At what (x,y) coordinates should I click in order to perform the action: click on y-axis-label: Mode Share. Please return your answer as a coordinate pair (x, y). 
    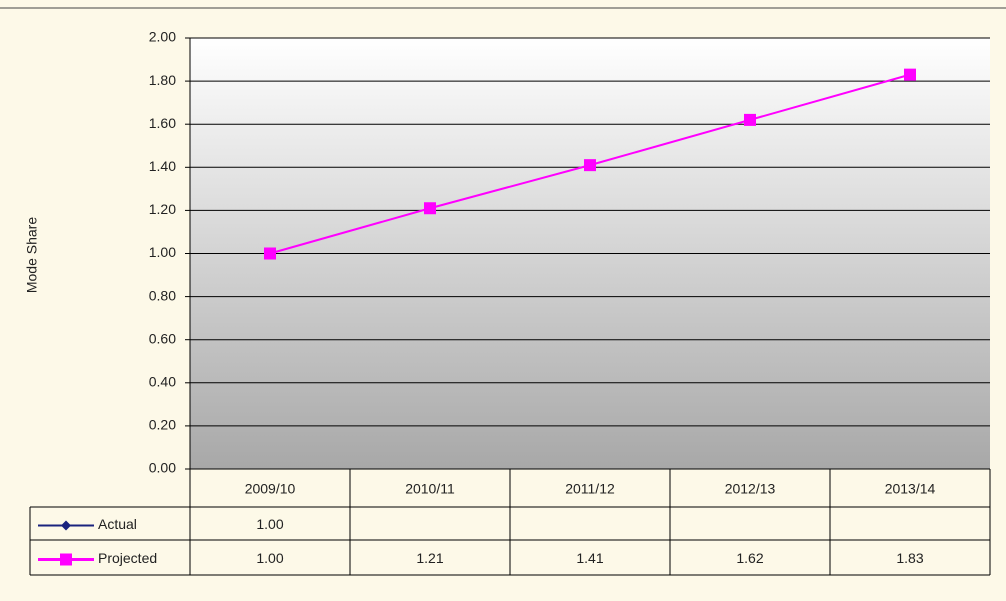
    Looking at the image, I should click on (32, 255).